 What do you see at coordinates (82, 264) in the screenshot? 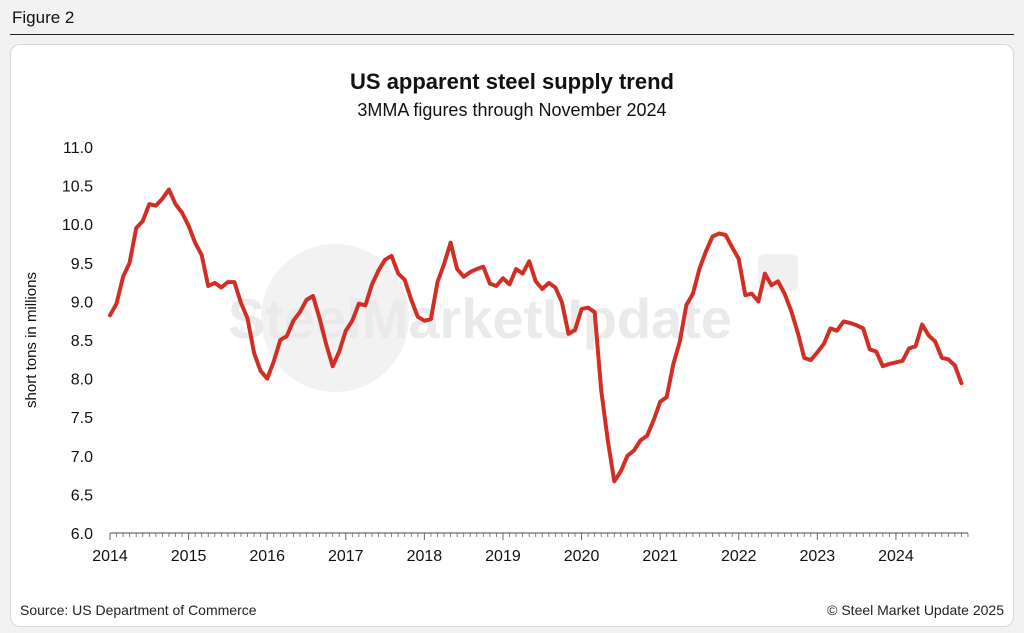
I see `y-tick-label: 9.5` at bounding box center [82, 264].